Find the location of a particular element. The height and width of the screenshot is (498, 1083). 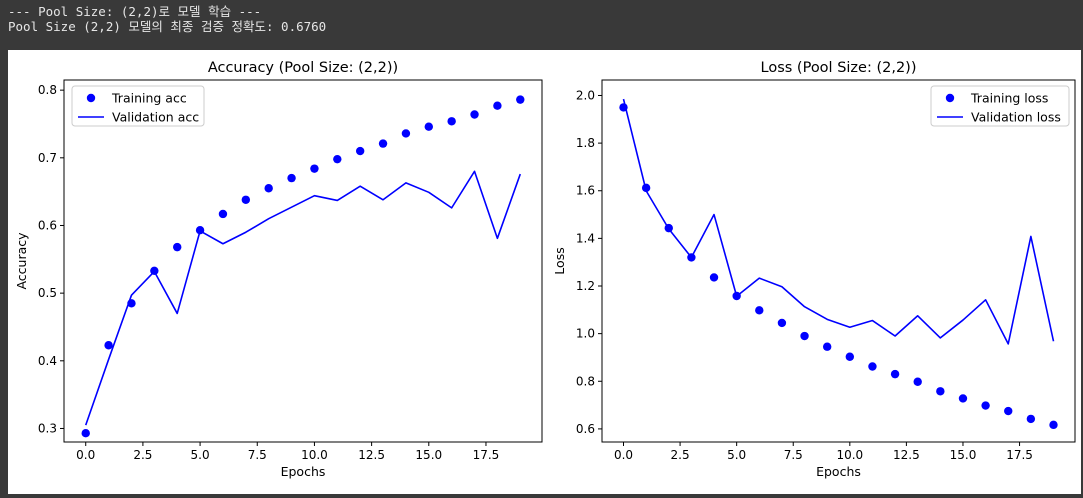

chart1-ytick-label: 0.6 is located at coordinates (47, 225).